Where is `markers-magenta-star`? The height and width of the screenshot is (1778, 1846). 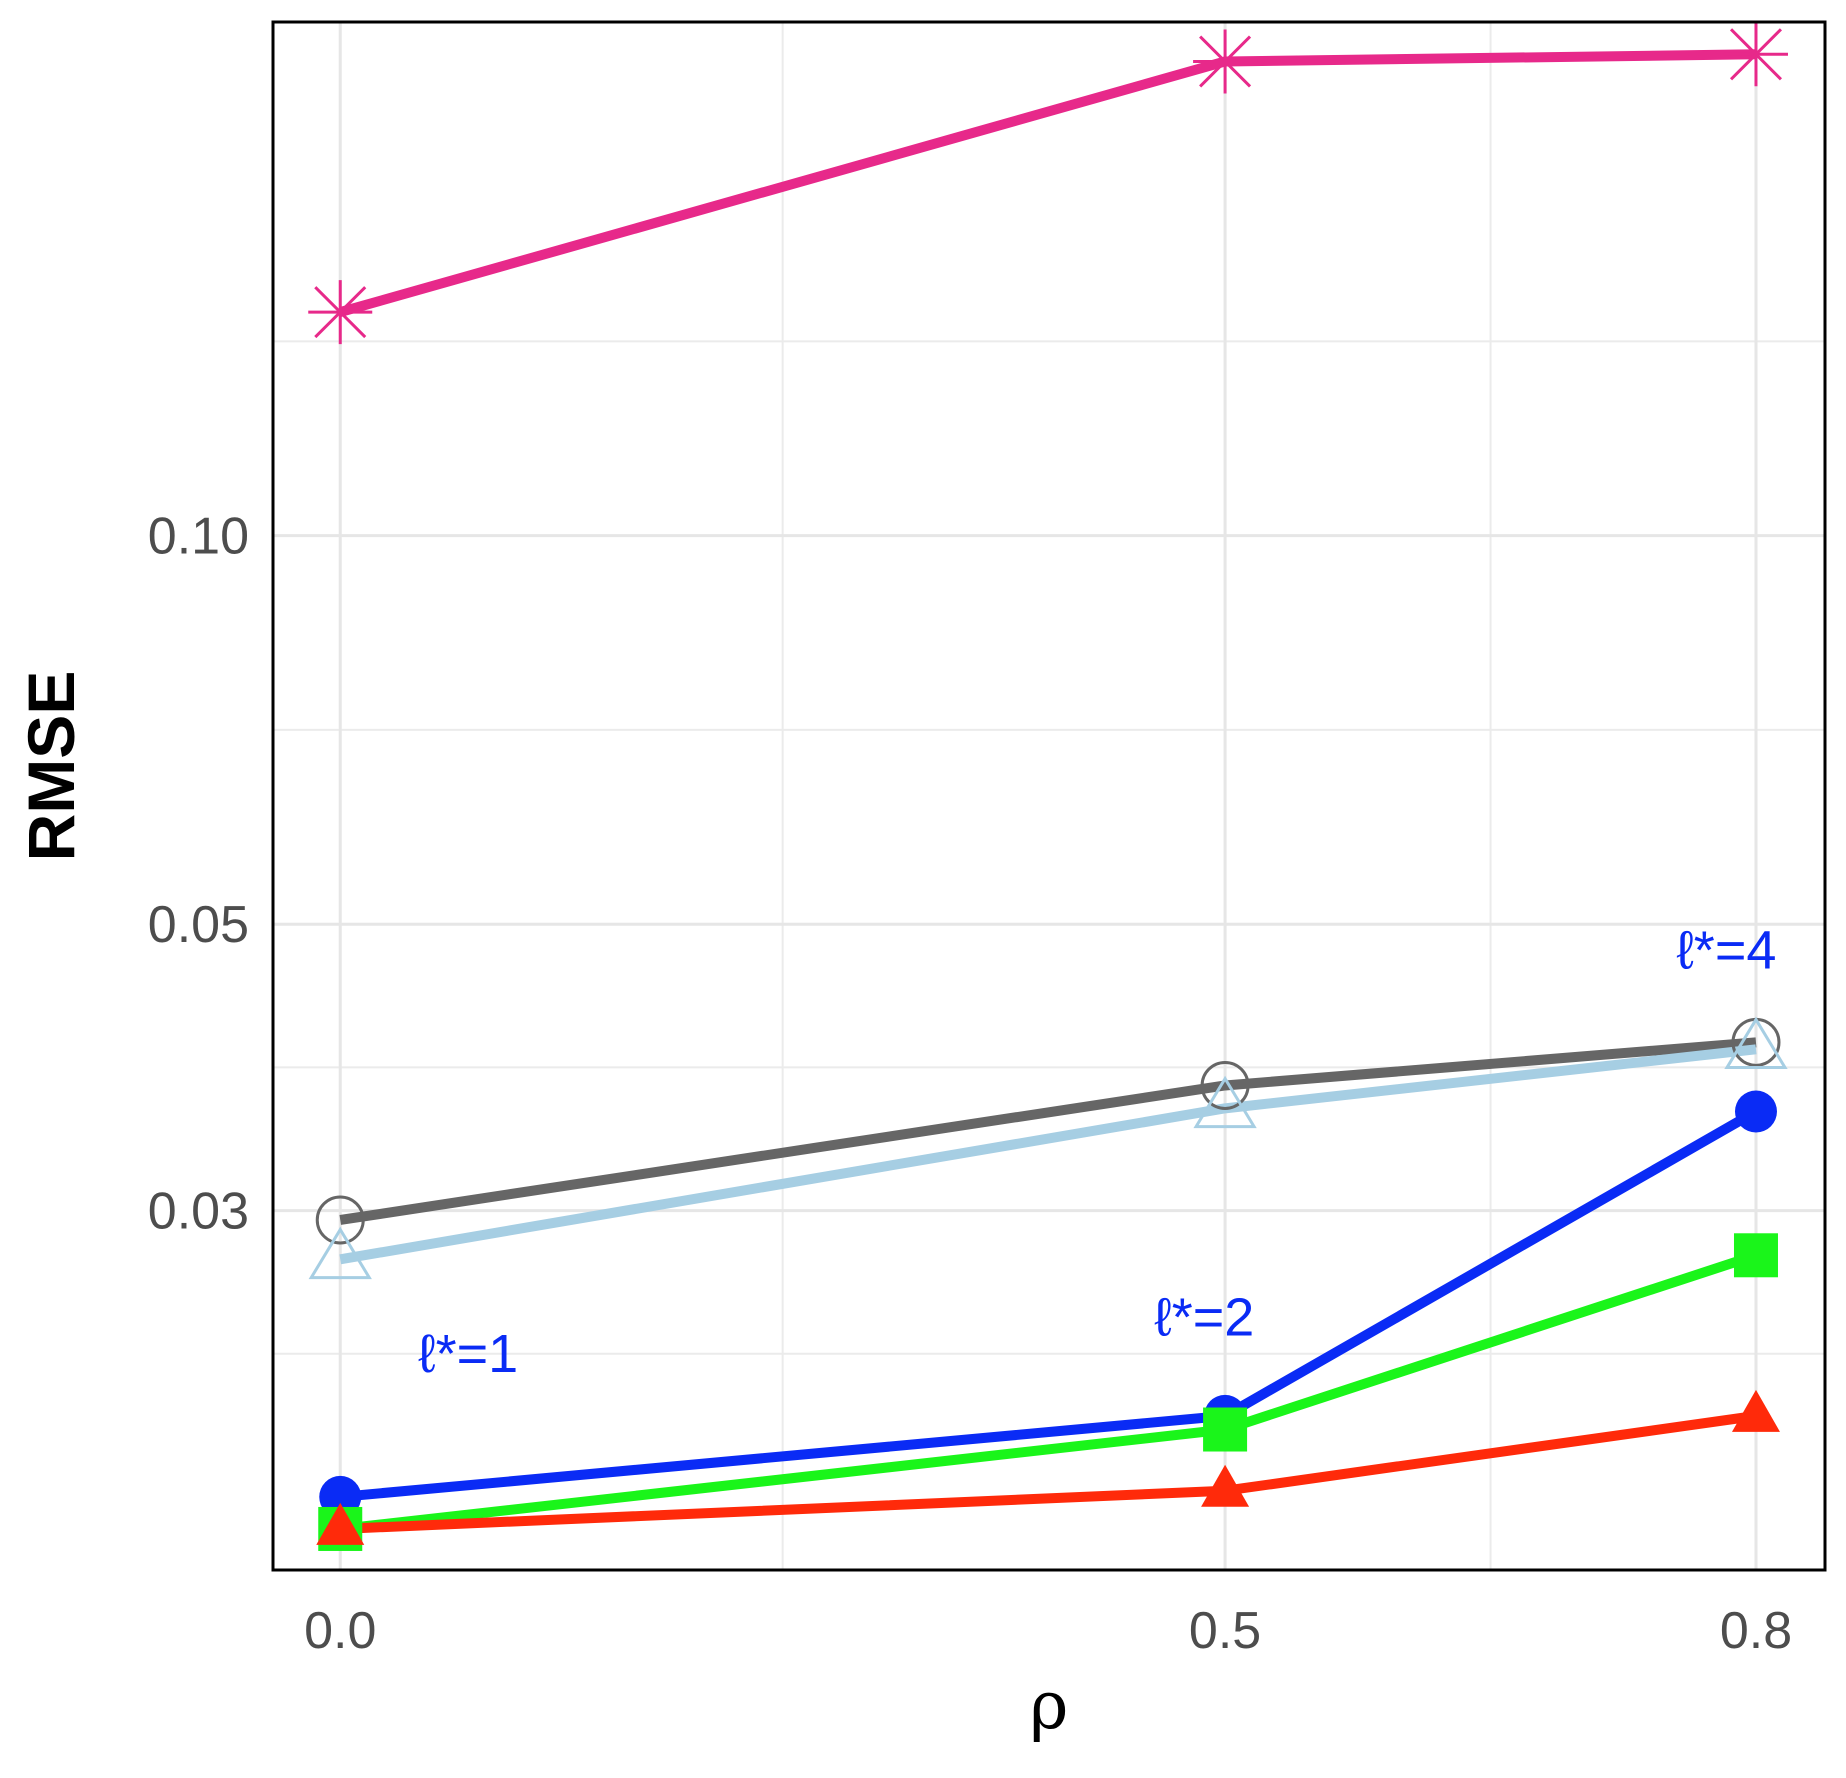 markers-magenta-star is located at coordinates (1048, 183).